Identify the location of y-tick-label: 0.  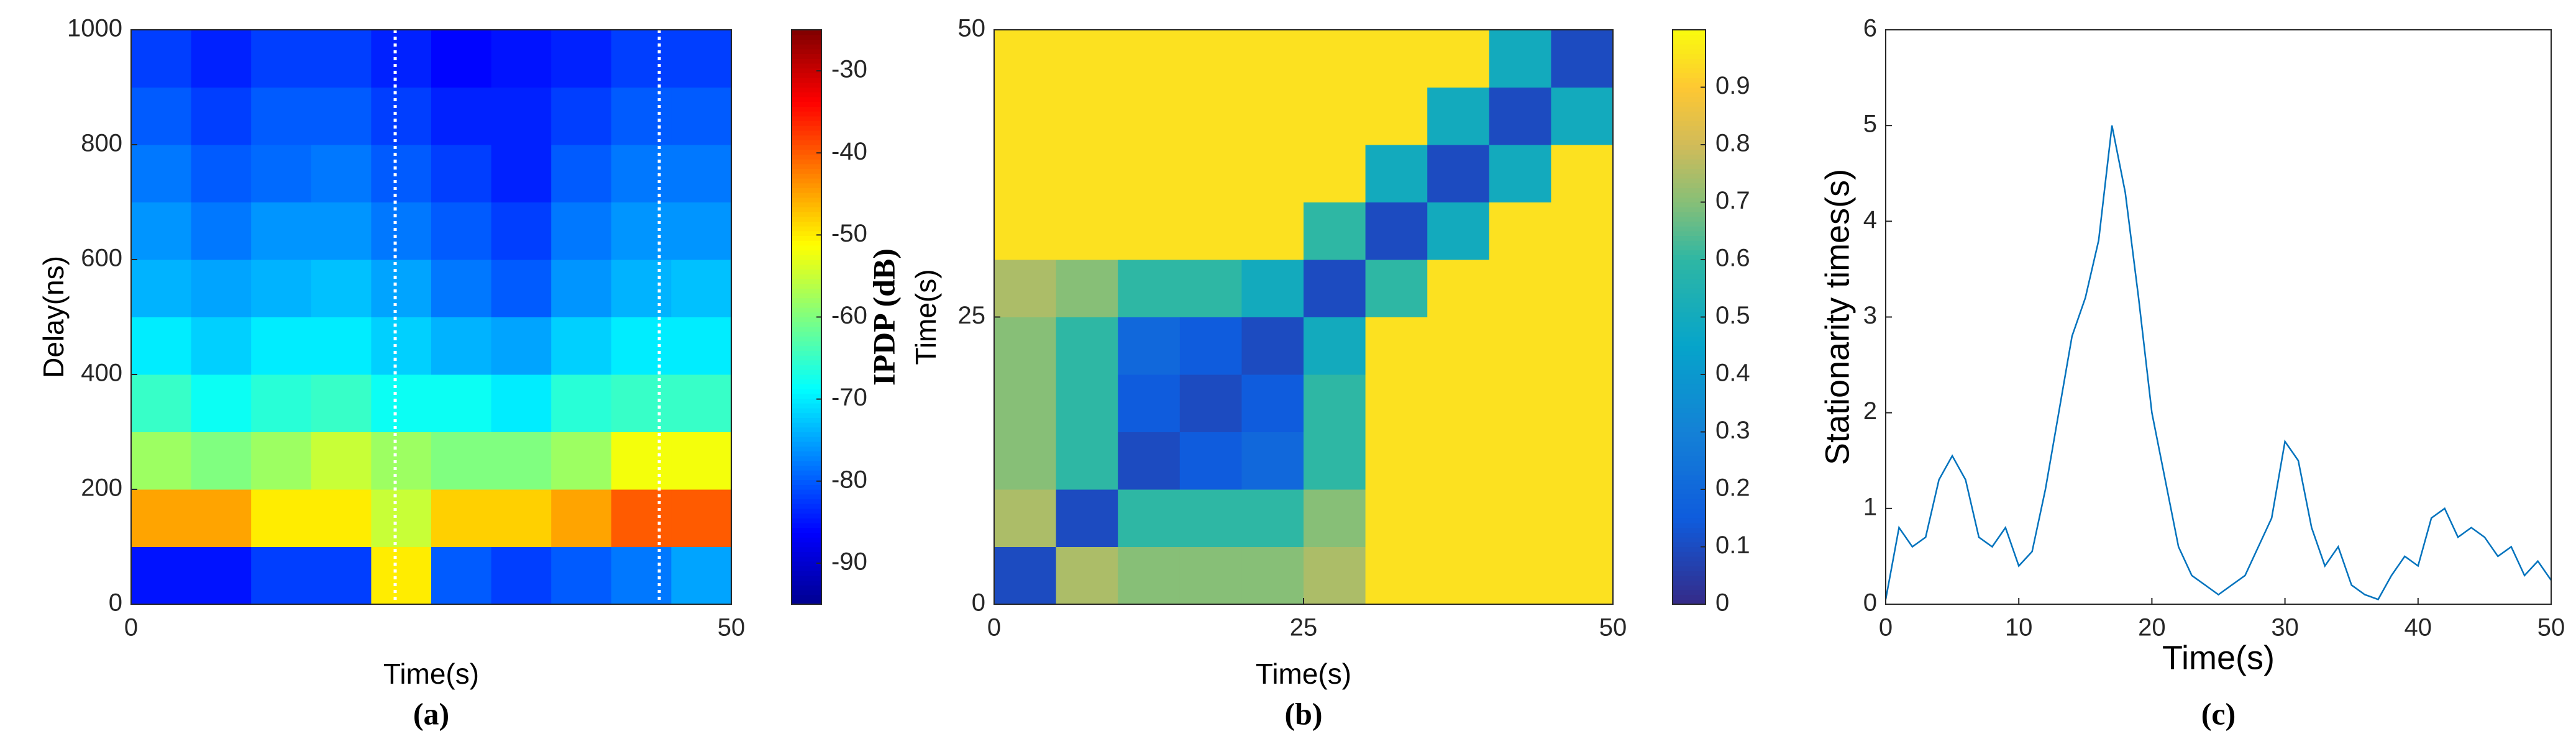
(115, 603).